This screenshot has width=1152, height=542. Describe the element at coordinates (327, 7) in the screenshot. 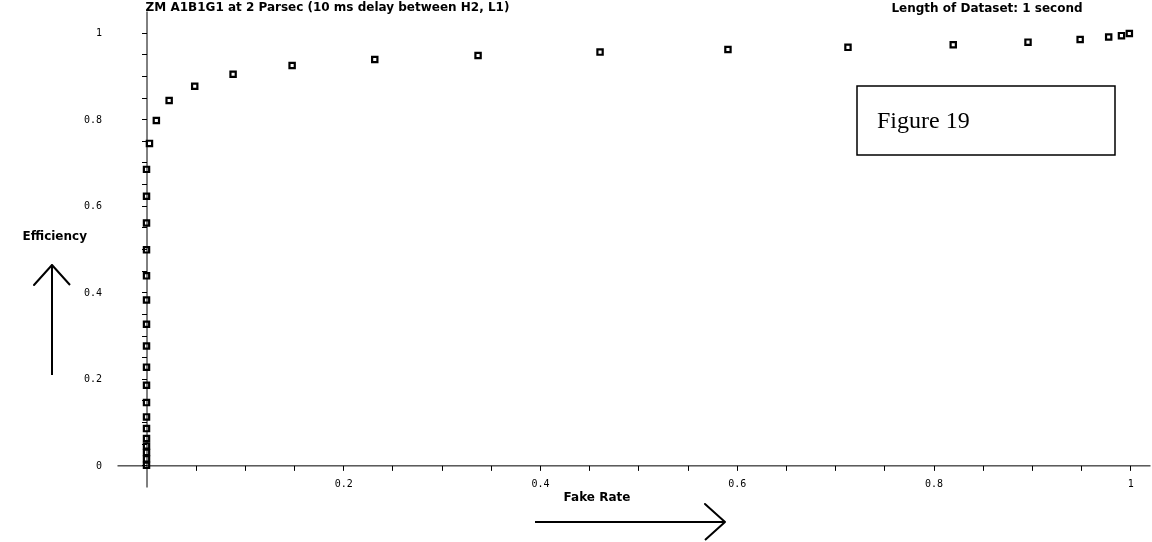

I see `chart-title: ZM A1B1G1 at 2 Parsec (10 ms delay between H2, L1)` at that location.